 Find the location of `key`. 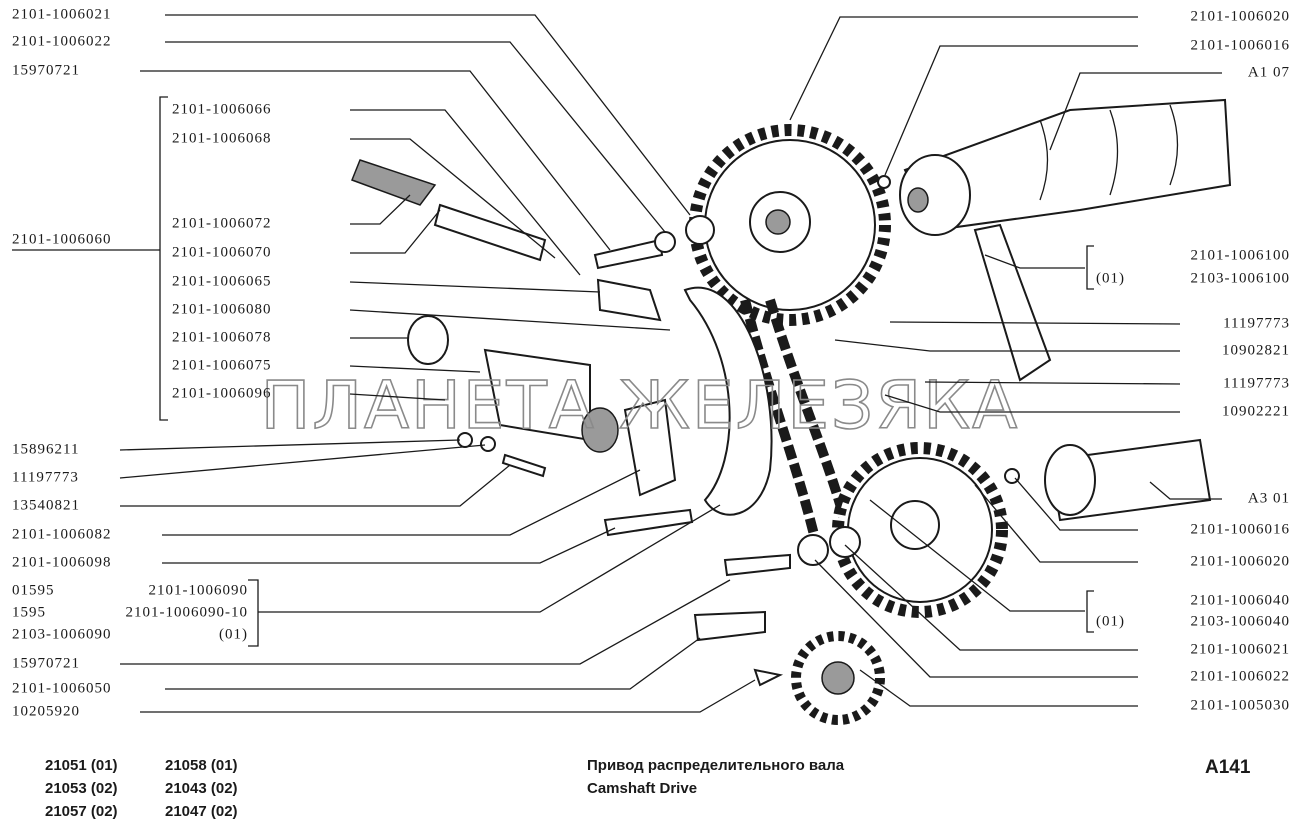

key is located at coordinates (768, 677).